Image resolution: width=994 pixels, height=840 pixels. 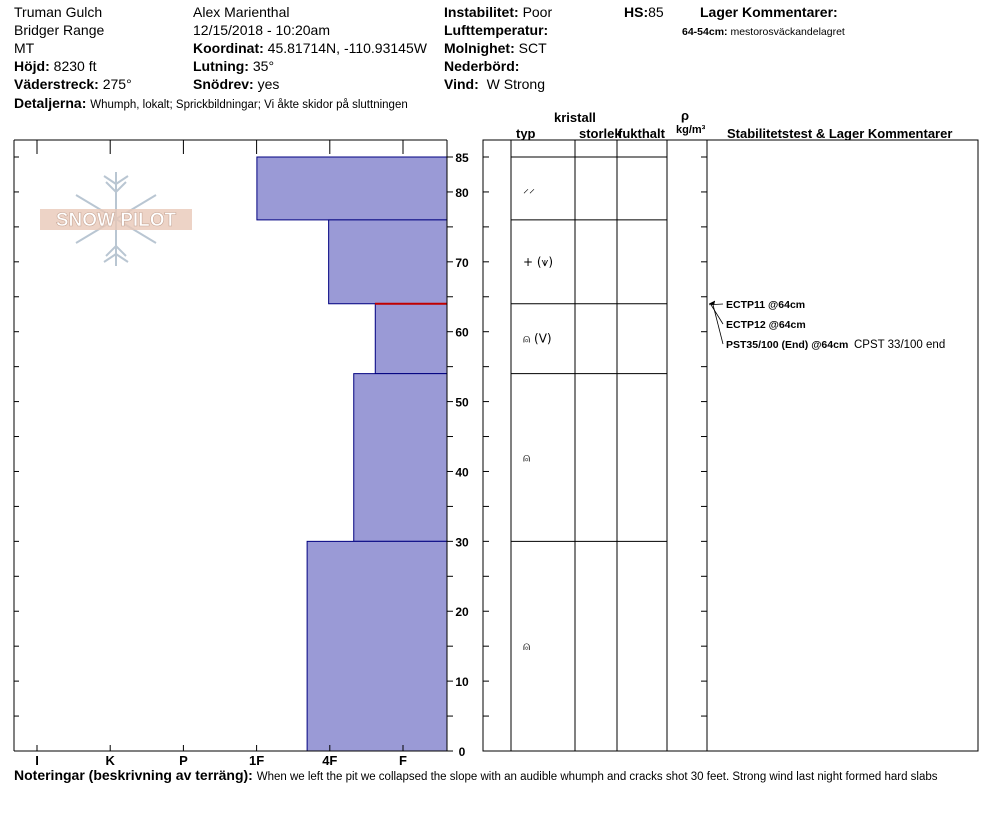 What do you see at coordinates (56, 84) in the screenshot?
I see `aspect-label: Väderstreck:` at bounding box center [56, 84].